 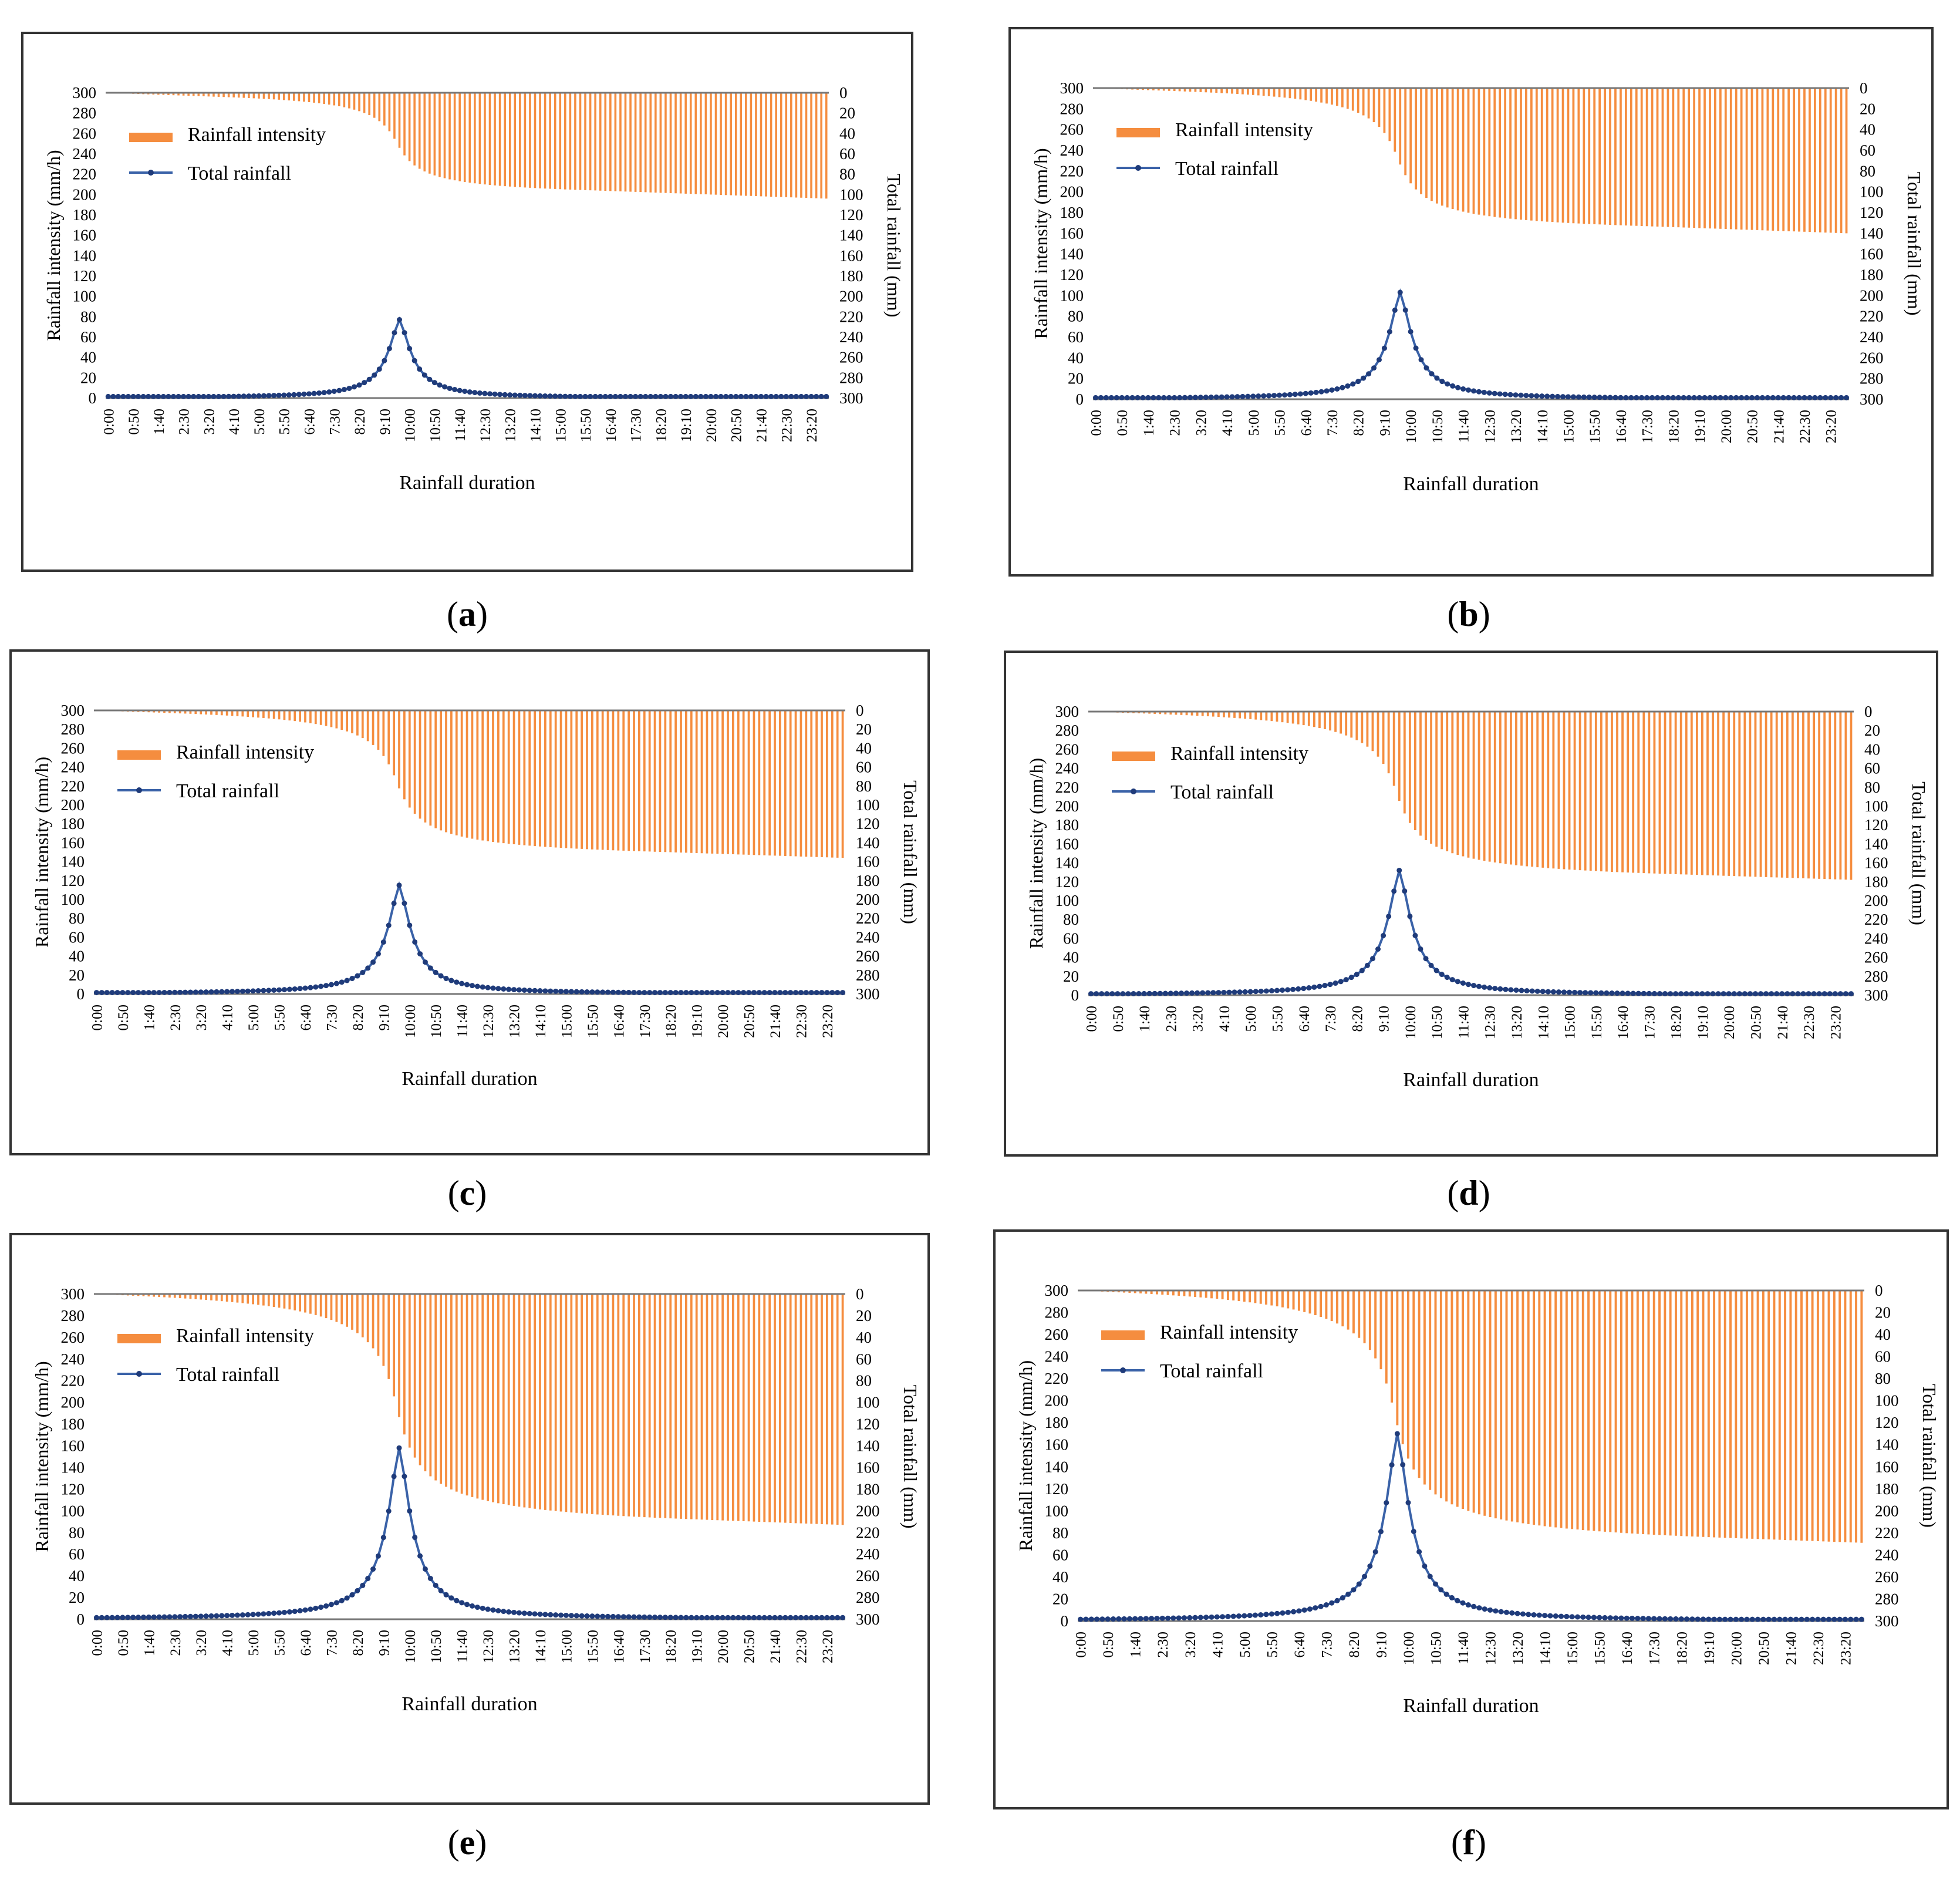 What do you see at coordinates (1887, 1489) in the screenshot?
I see `right-tick-label: 180` at bounding box center [1887, 1489].